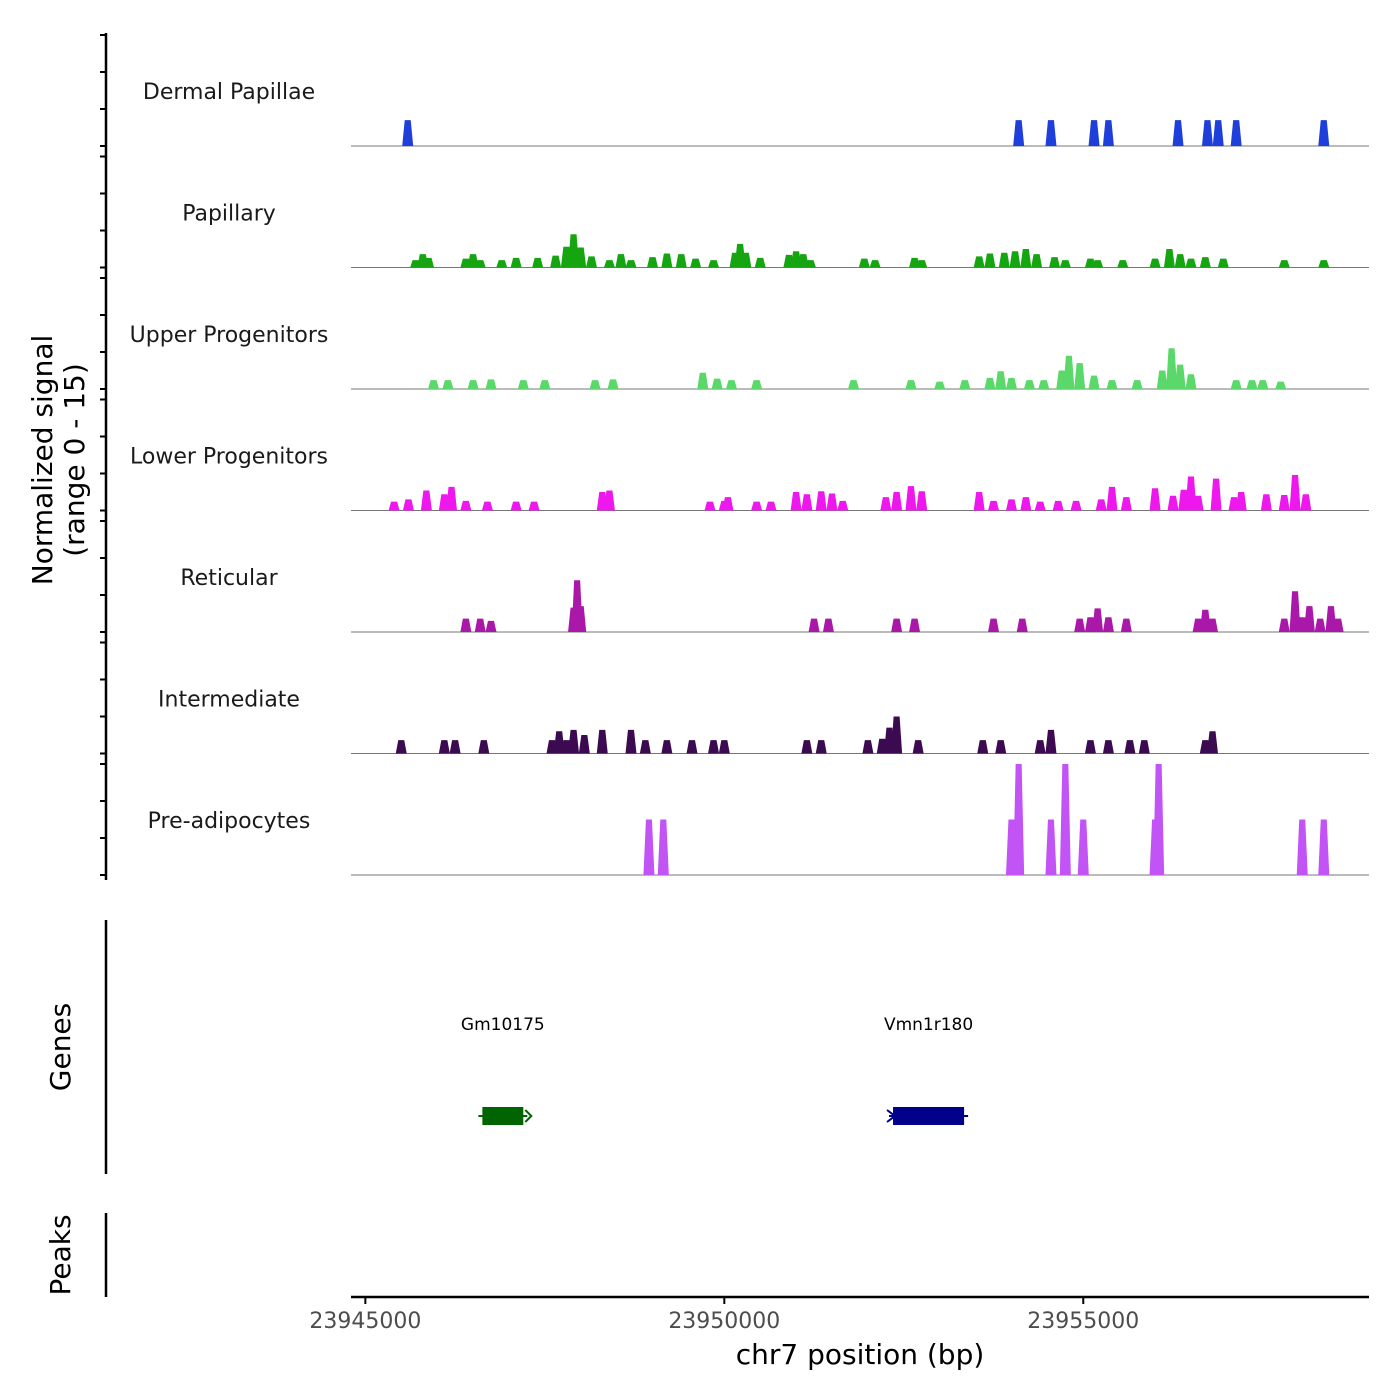  I want to click on genes-track-label: Genes, so click(60, 1047).